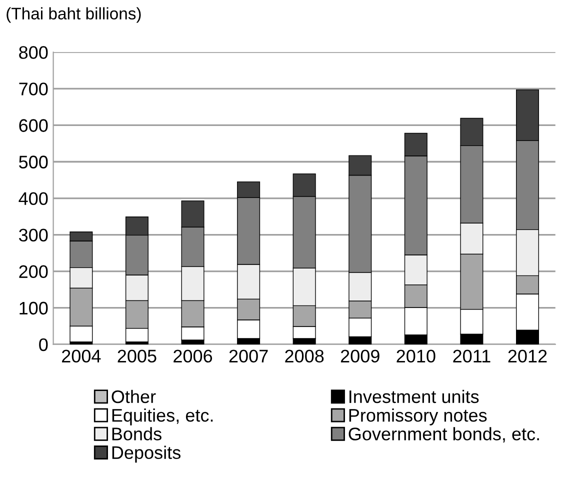 The height and width of the screenshot is (483, 561). I want to click on legend-label: Government bonds, etc., so click(443, 435).